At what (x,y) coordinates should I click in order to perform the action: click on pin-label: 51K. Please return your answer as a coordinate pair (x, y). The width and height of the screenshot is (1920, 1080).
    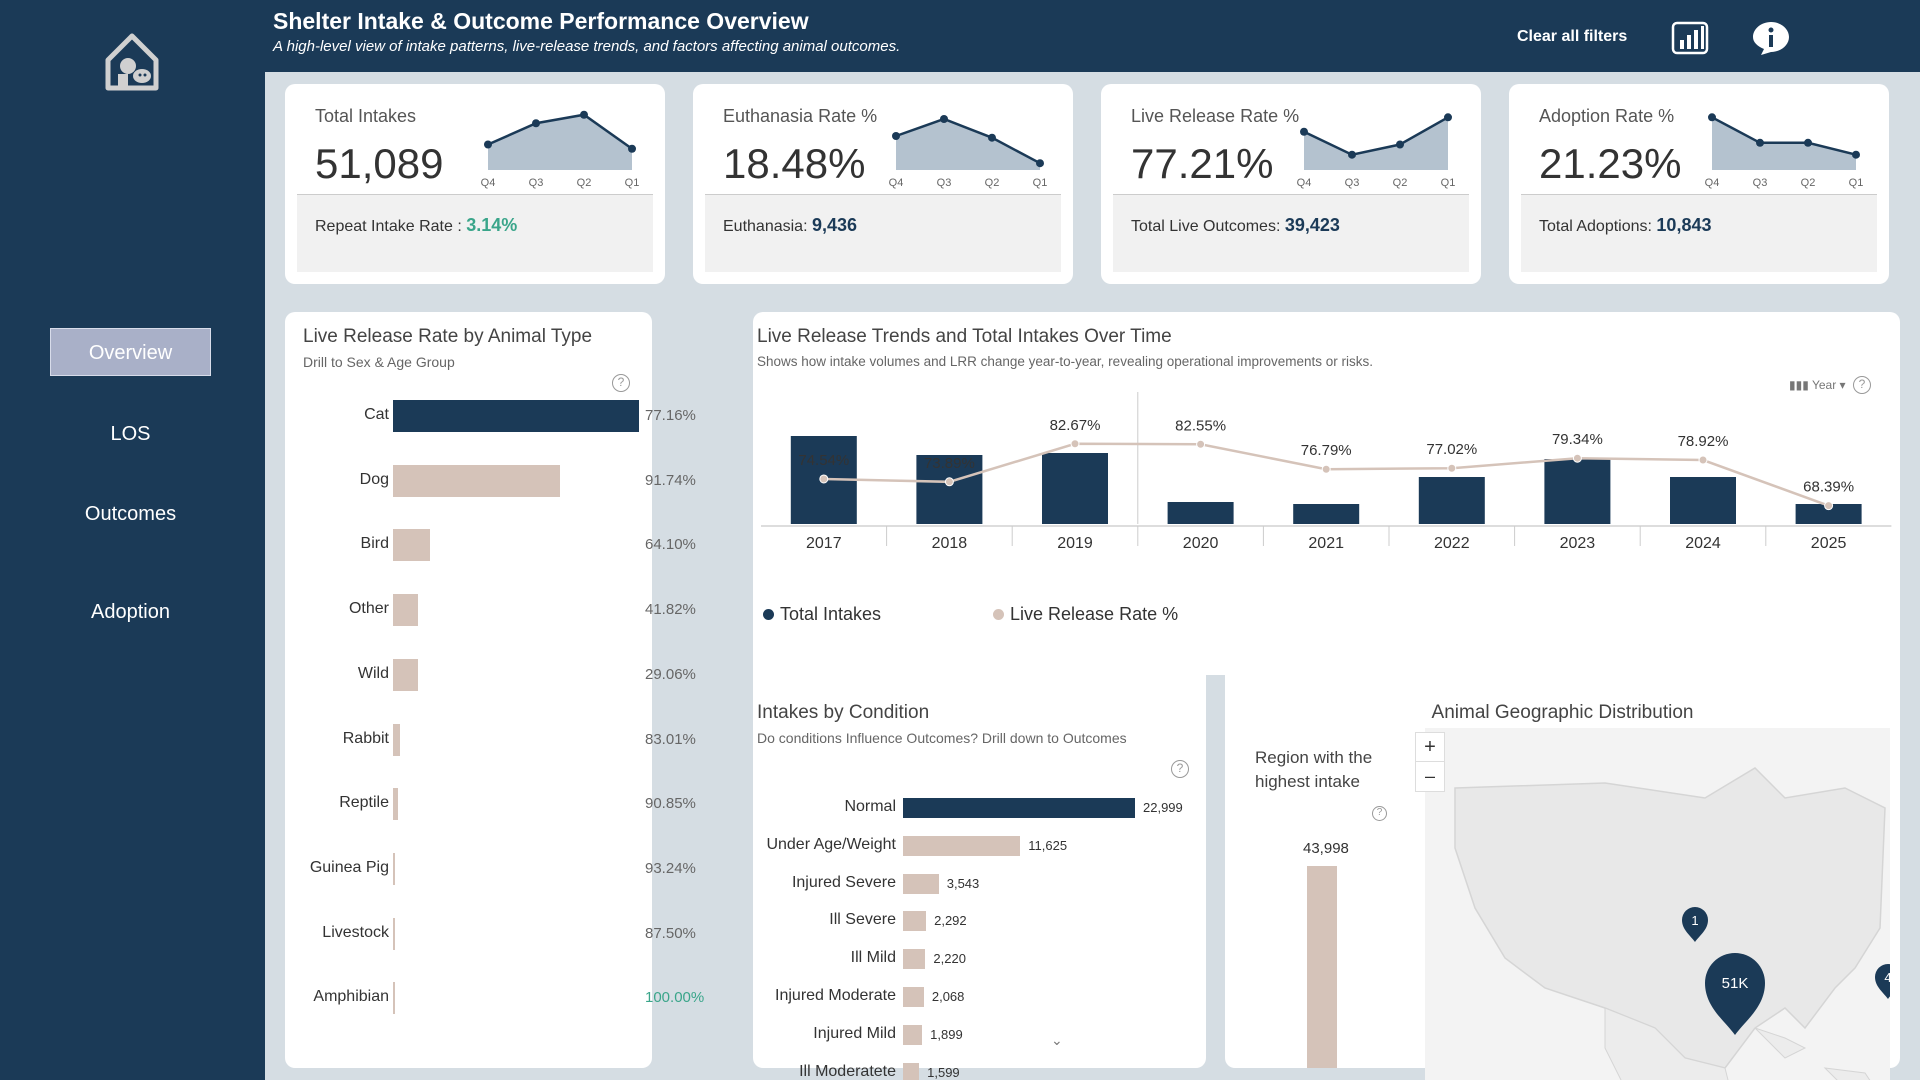
    Looking at the image, I should click on (1735, 983).